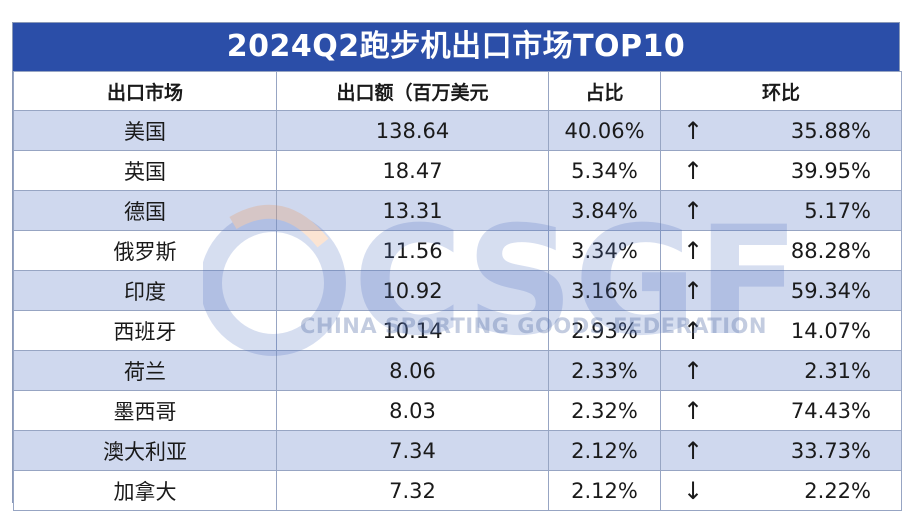 The width and height of the screenshot is (912, 520). What do you see at coordinates (604, 91) in the screenshot?
I see `column-header-share: 占比` at bounding box center [604, 91].